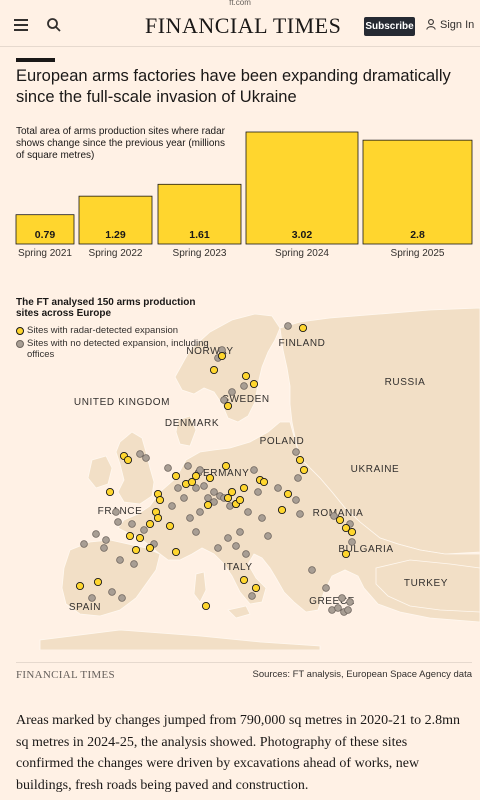  I want to click on label-united-kingdom: UNITED KINGDOM, so click(122, 402).